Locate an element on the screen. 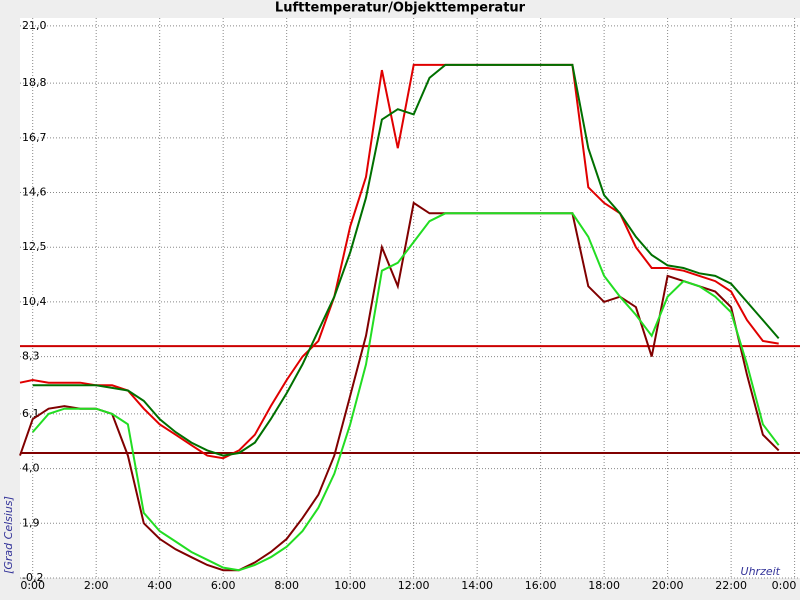 The width and height of the screenshot is (800, 600). x-tick-label: 16:00 is located at coordinates (541, 585).